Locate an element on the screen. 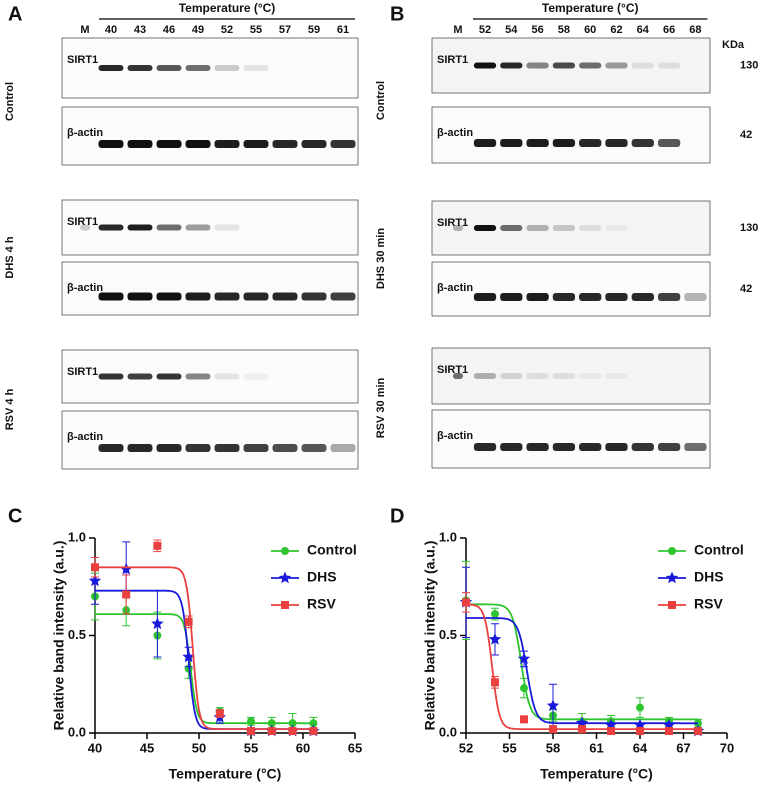  lane-label: 57 is located at coordinates (285, 30).